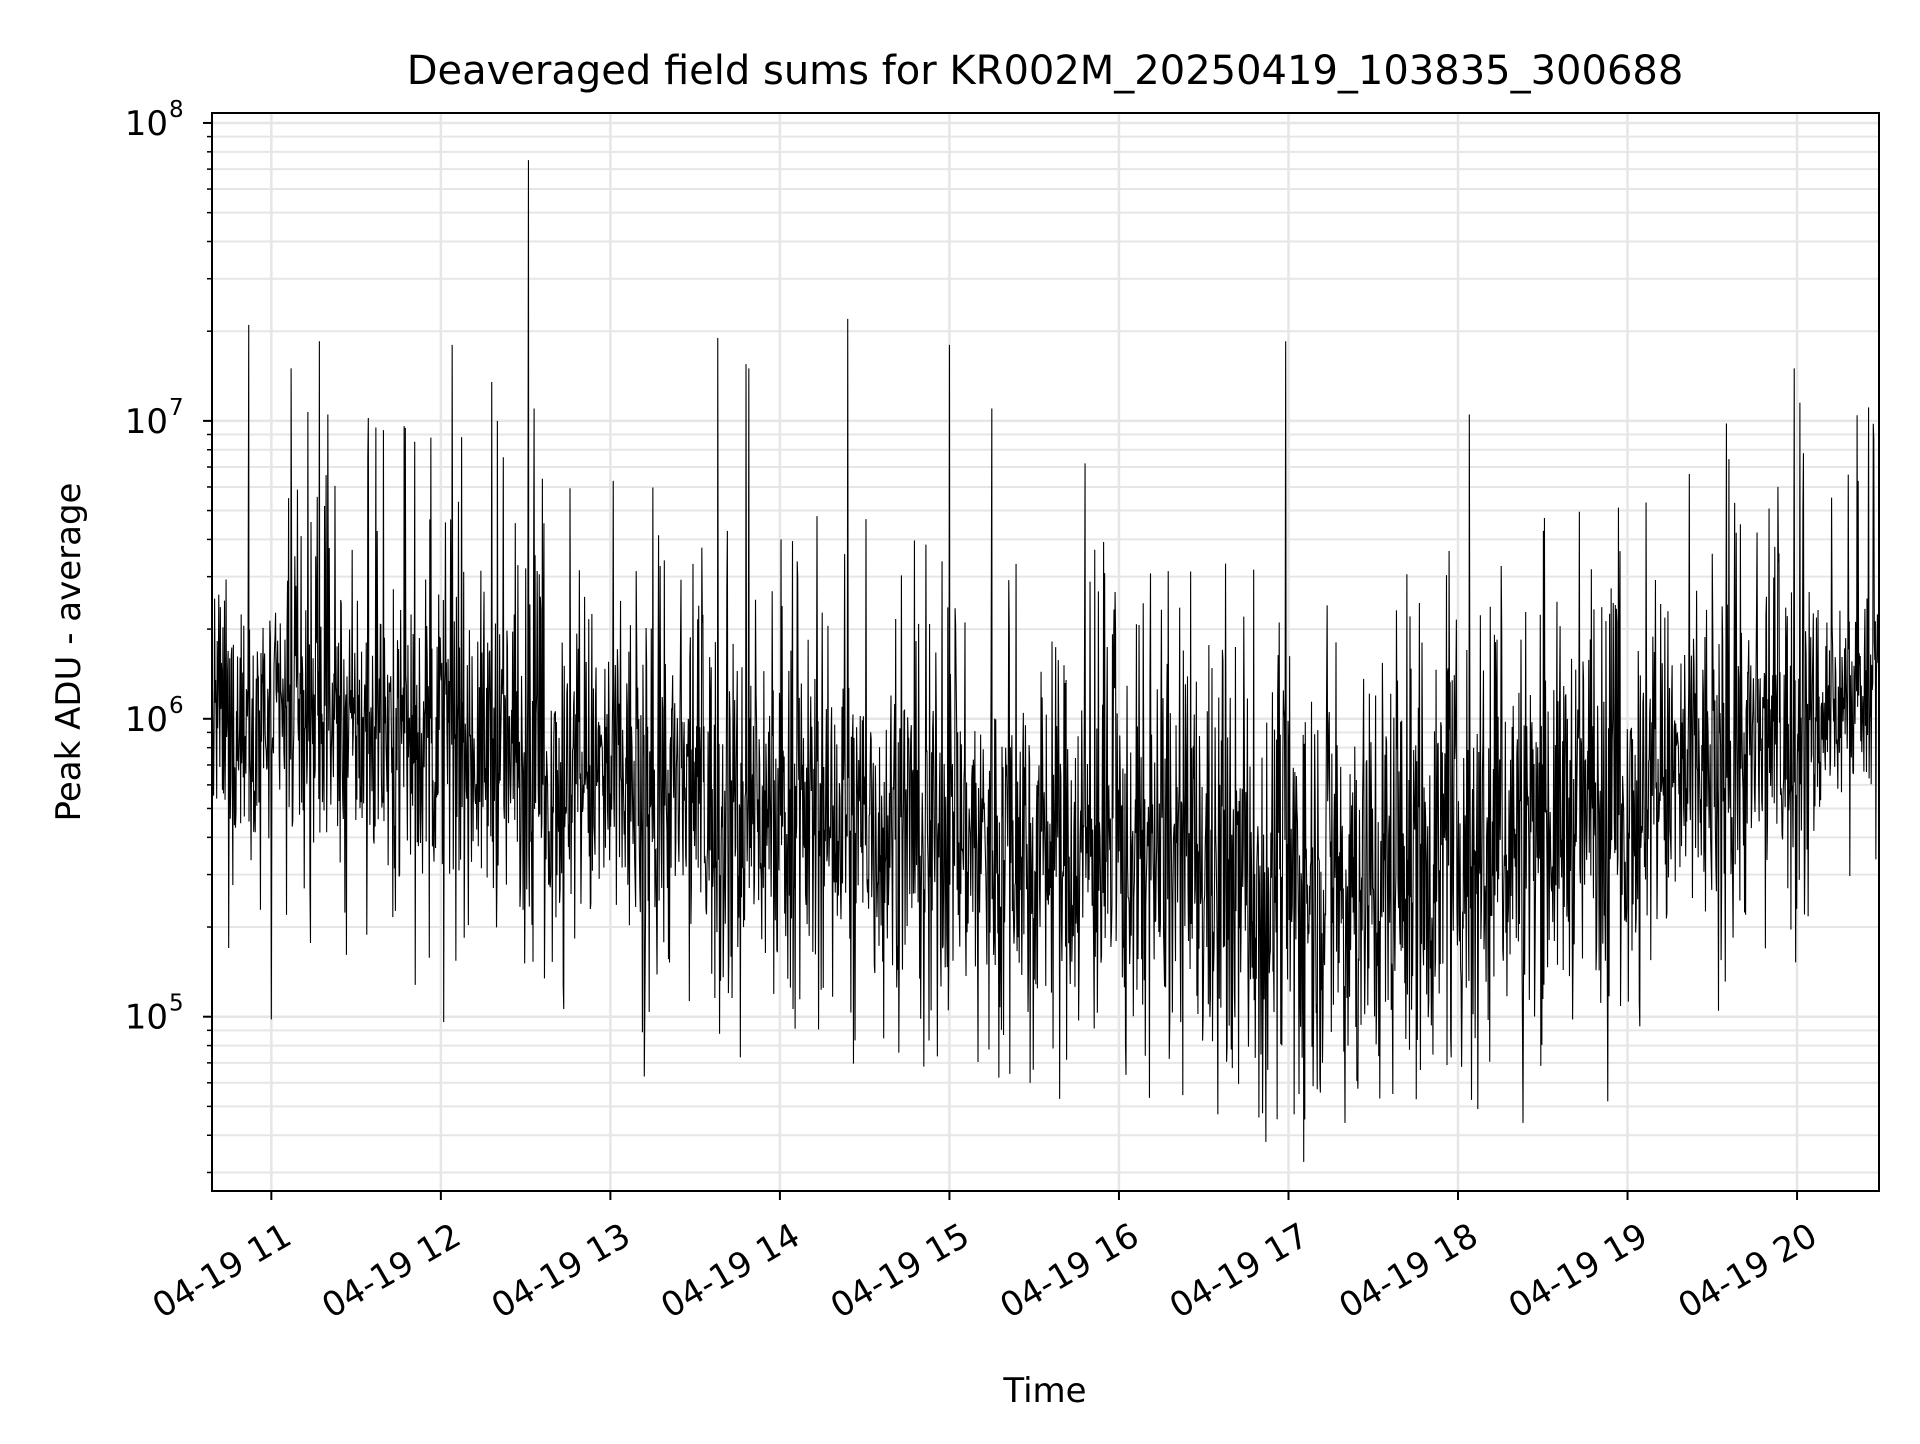 The height and width of the screenshot is (1444, 1920). Describe the element at coordinates (69, 652) in the screenshot. I see `y-axis-label: Peak ADU - average` at that location.